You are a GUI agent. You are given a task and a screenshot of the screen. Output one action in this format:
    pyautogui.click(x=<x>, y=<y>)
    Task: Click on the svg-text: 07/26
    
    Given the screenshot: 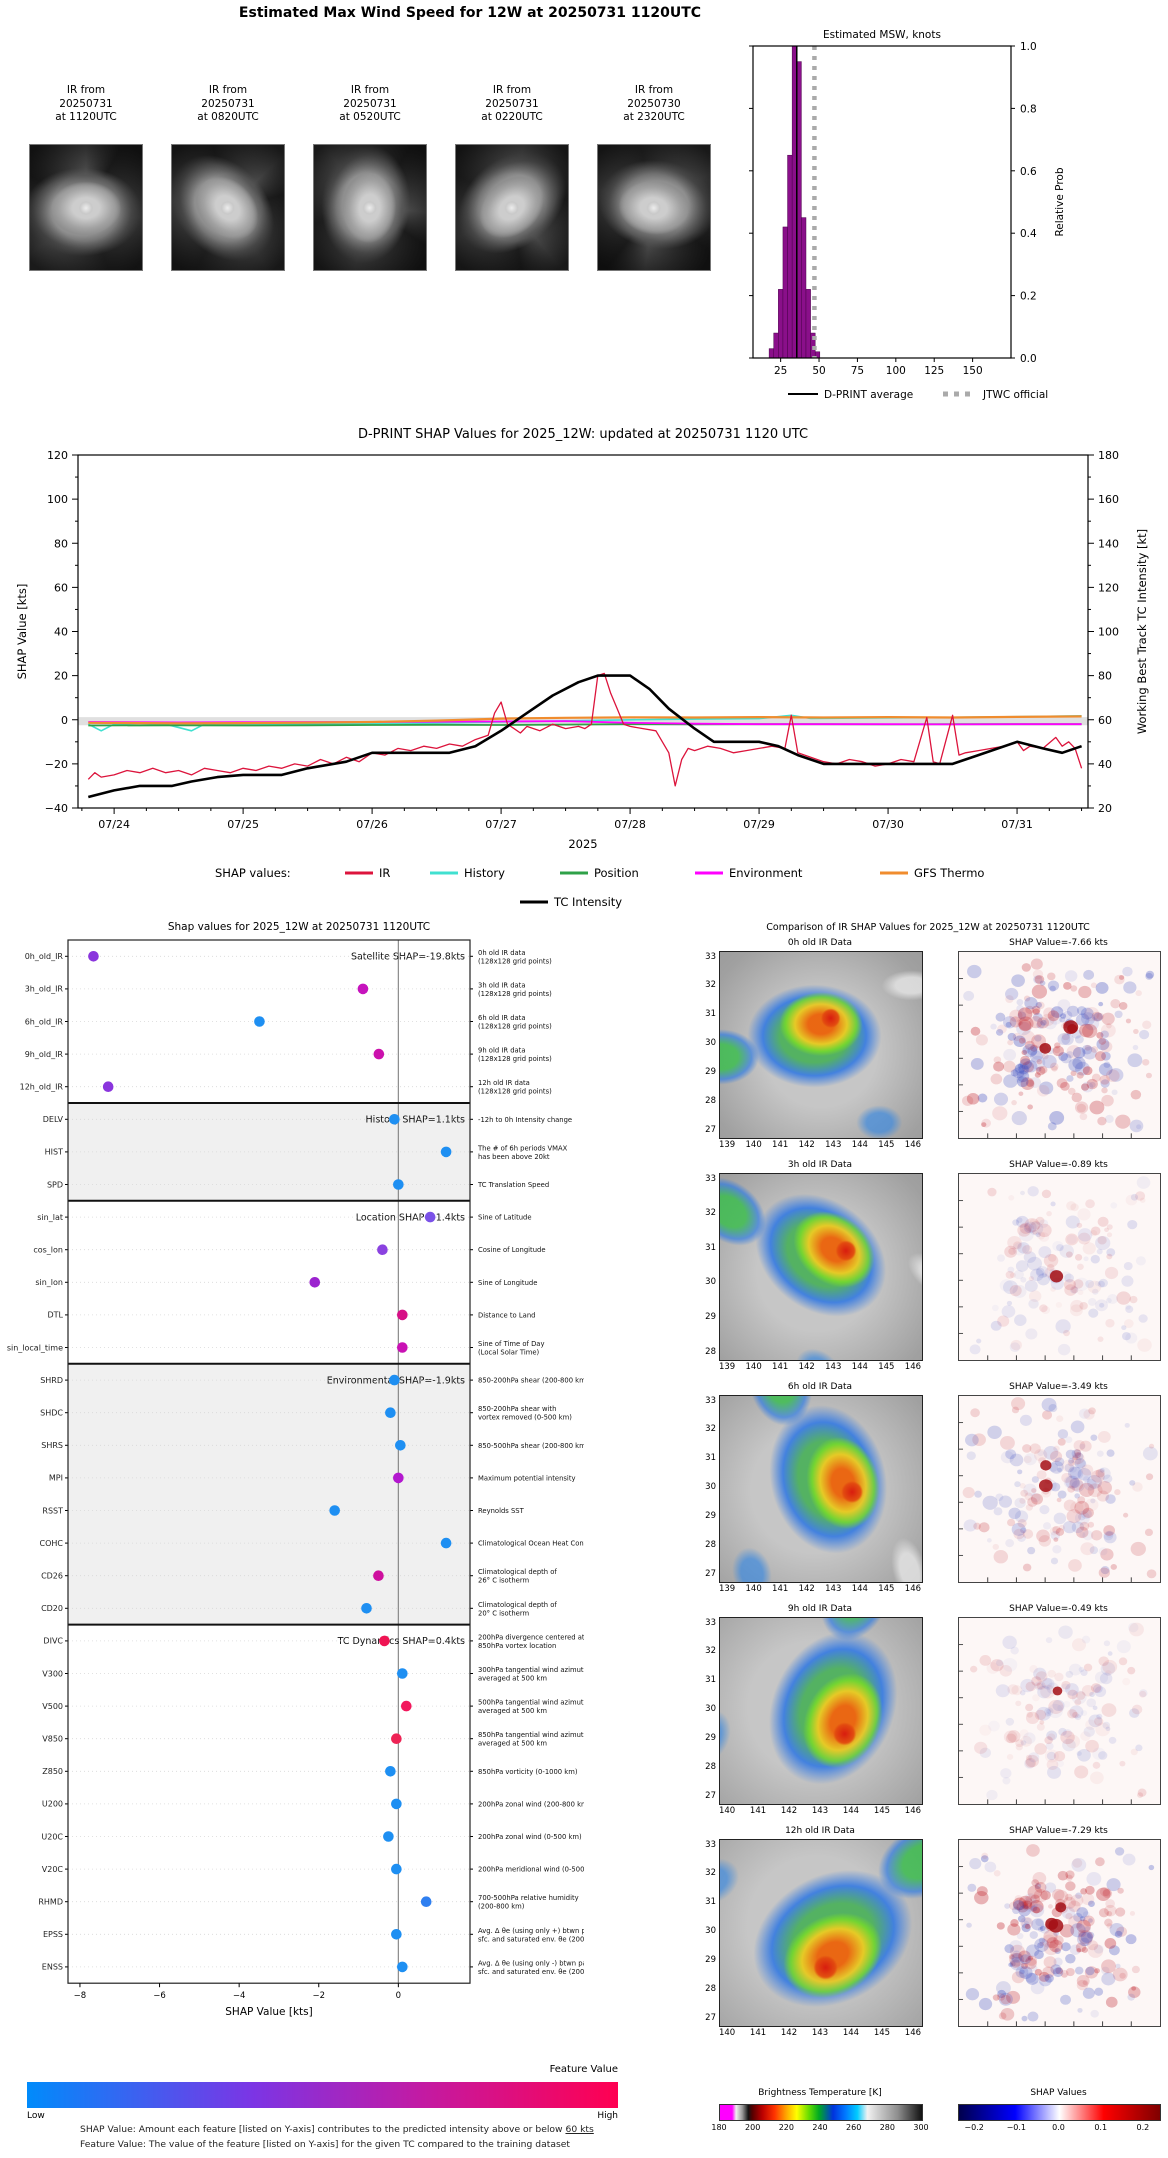 What is the action you would take?
    pyautogui.click(x=372, y=824)
    